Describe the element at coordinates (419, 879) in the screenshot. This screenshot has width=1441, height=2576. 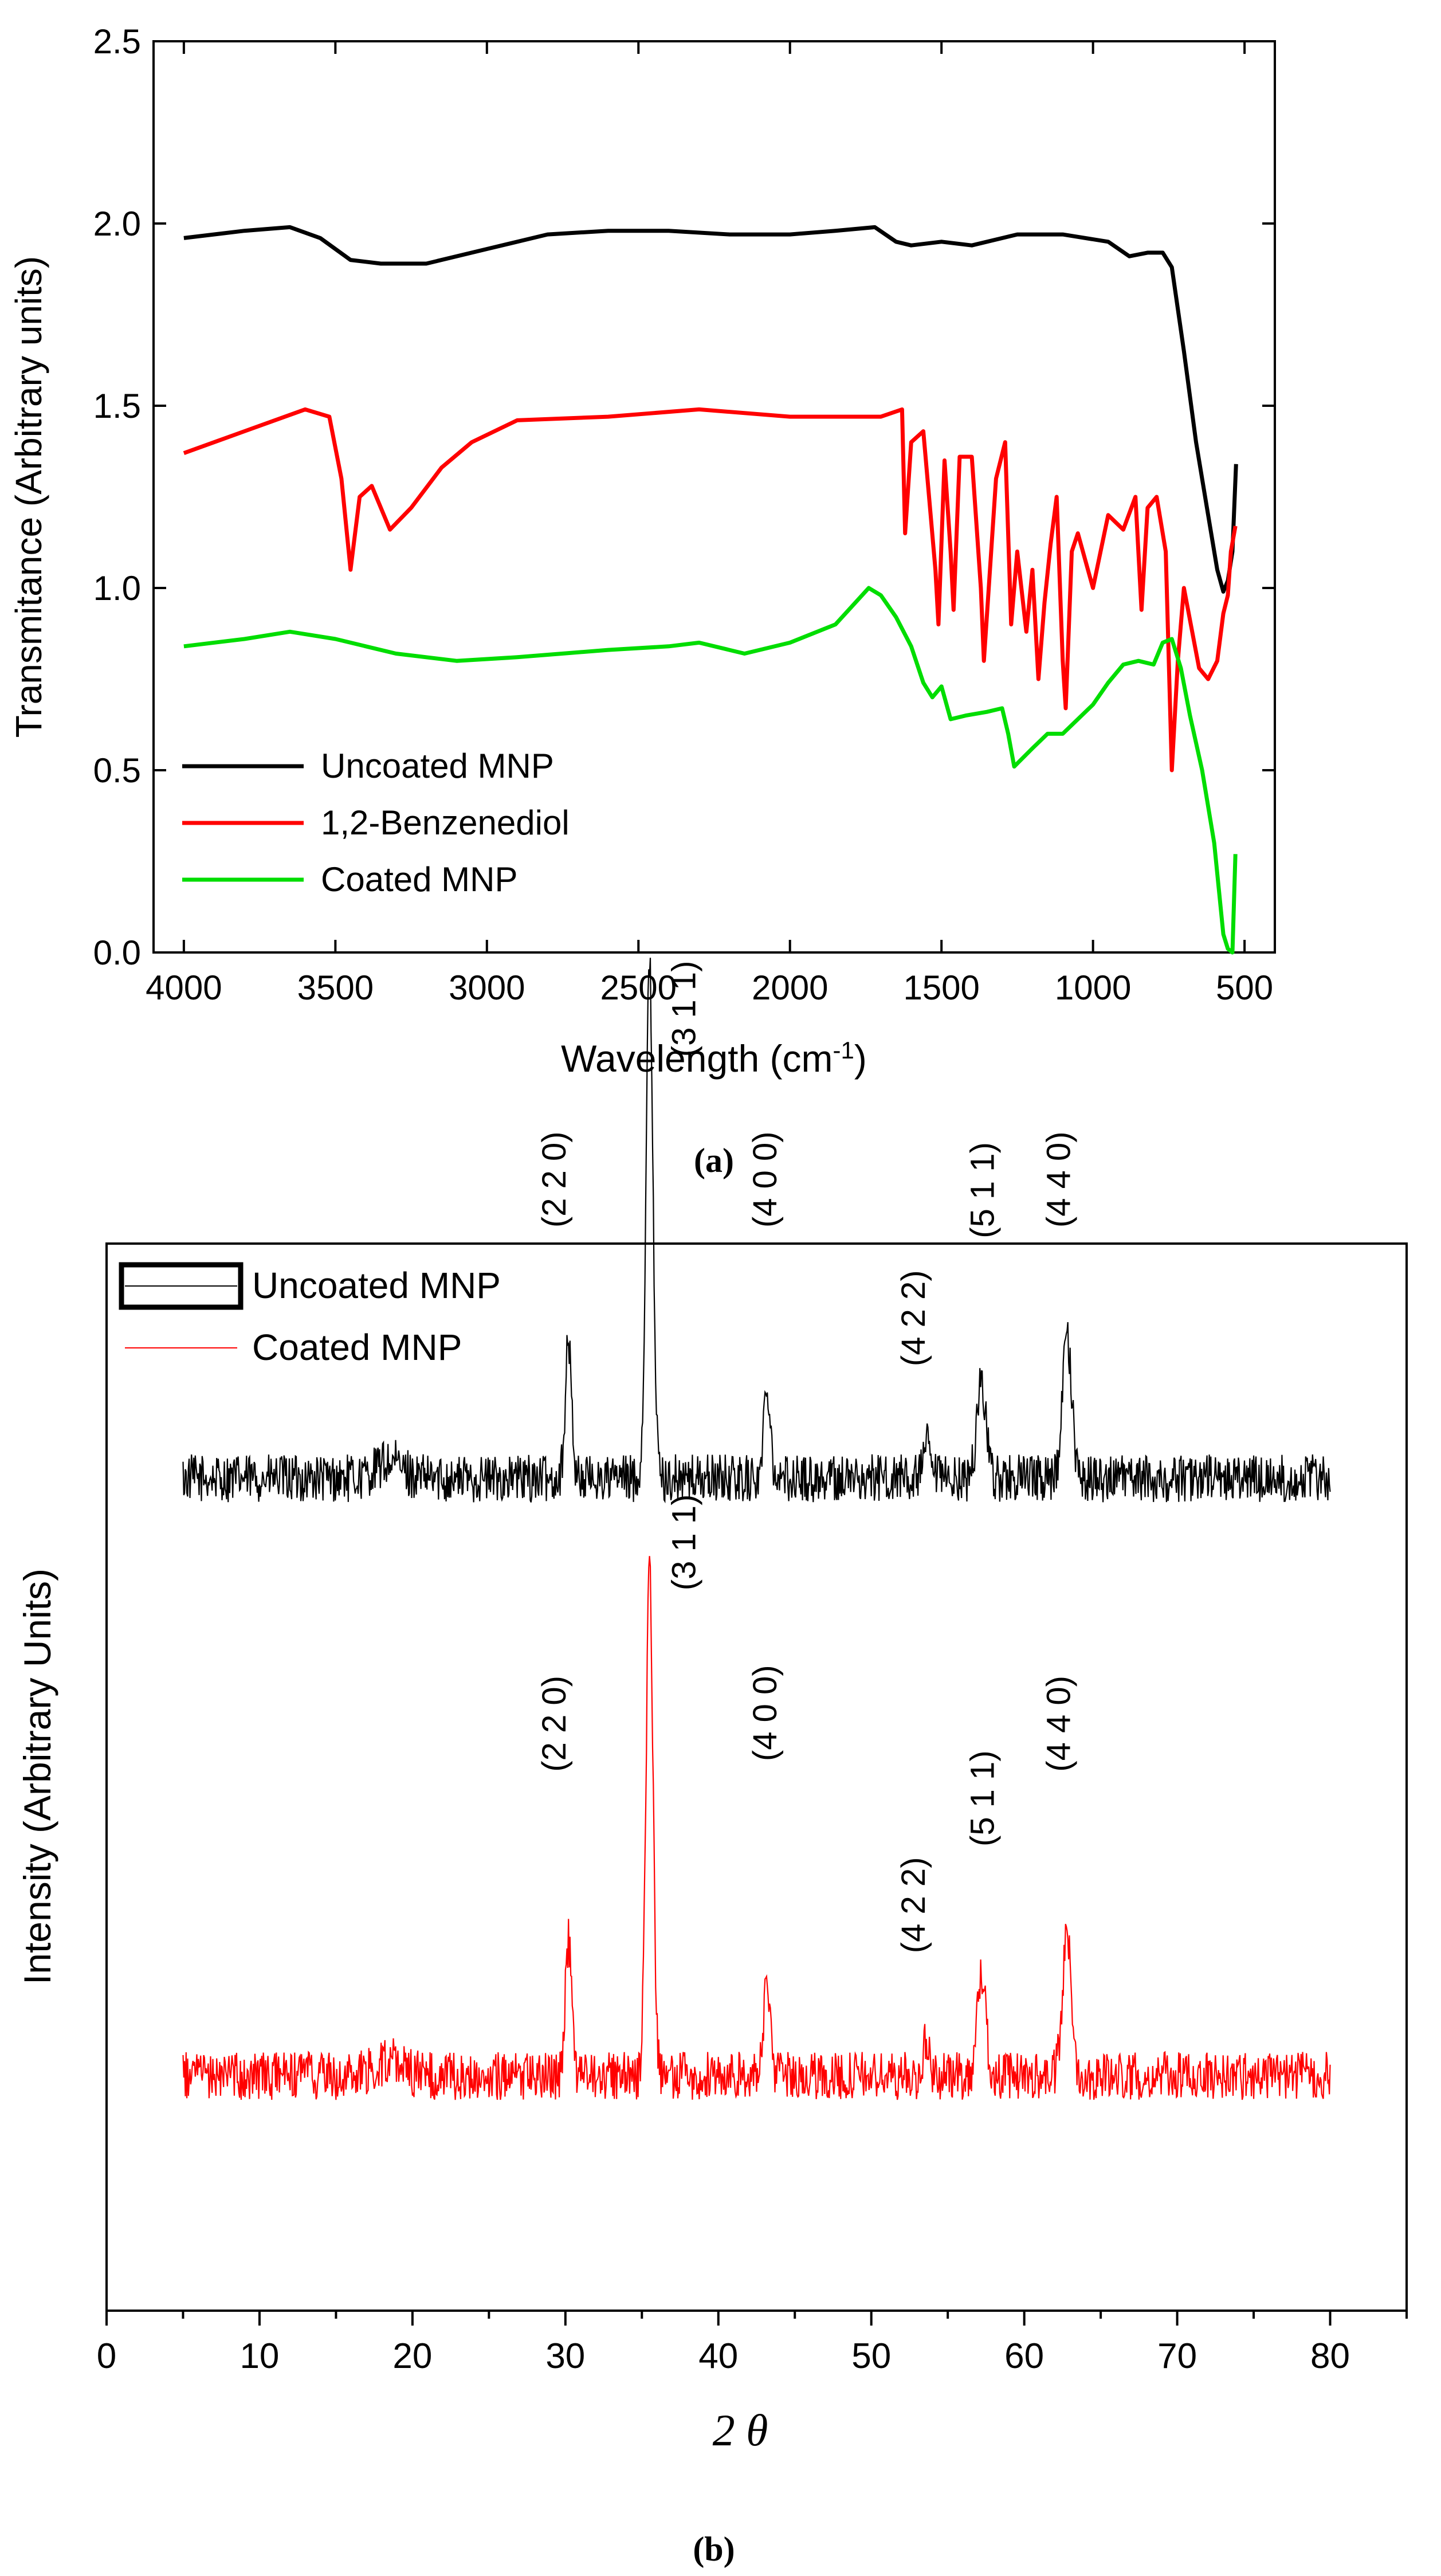
I see `legend-label-coated-mnp: Coated MNP` at that location.